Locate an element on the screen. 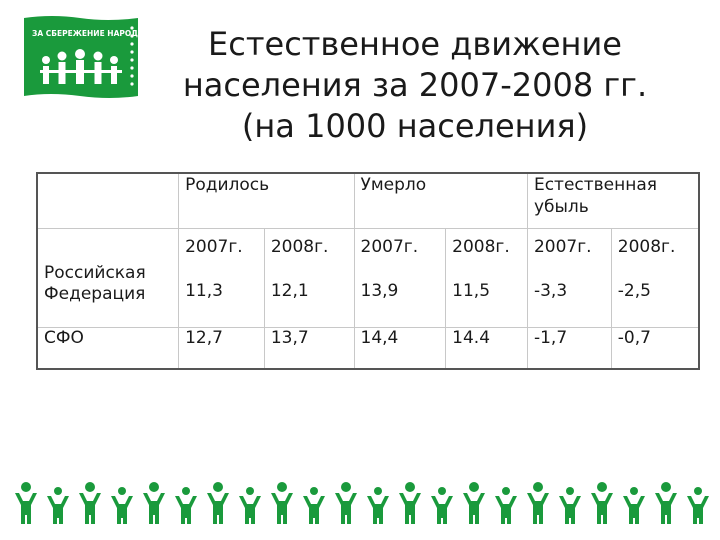 Image resolution: width=720 pixels, height=540 pixels. value-cell: 2008г. -2,5 is located at coordinates (655, 278).